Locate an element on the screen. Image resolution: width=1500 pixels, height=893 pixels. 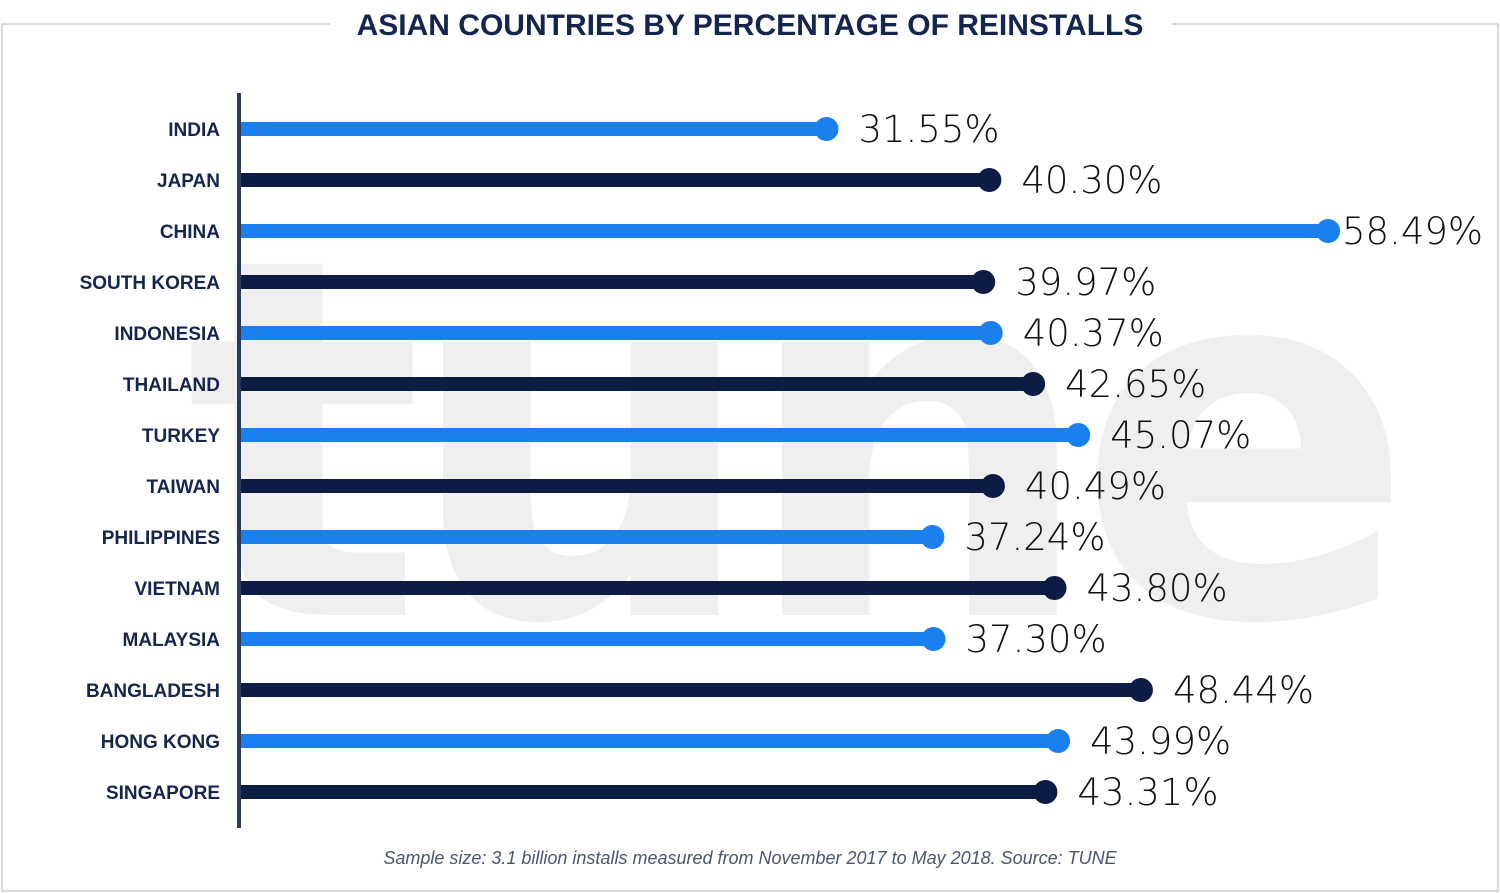
category-label-indonesia: INDONESIA is located at coordinates (167, 334).